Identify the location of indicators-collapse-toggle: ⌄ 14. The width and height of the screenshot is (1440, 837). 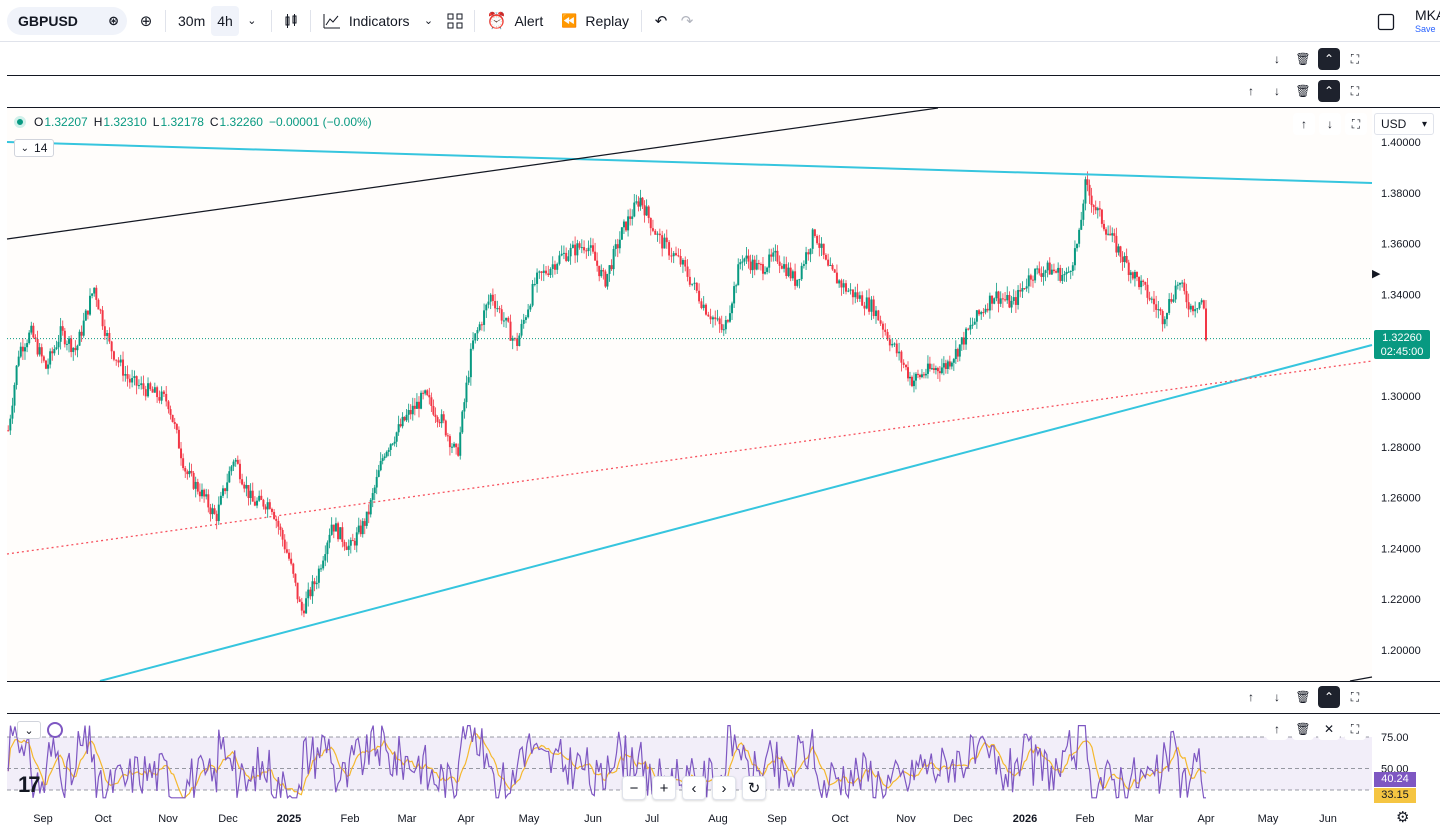
(34, 148).